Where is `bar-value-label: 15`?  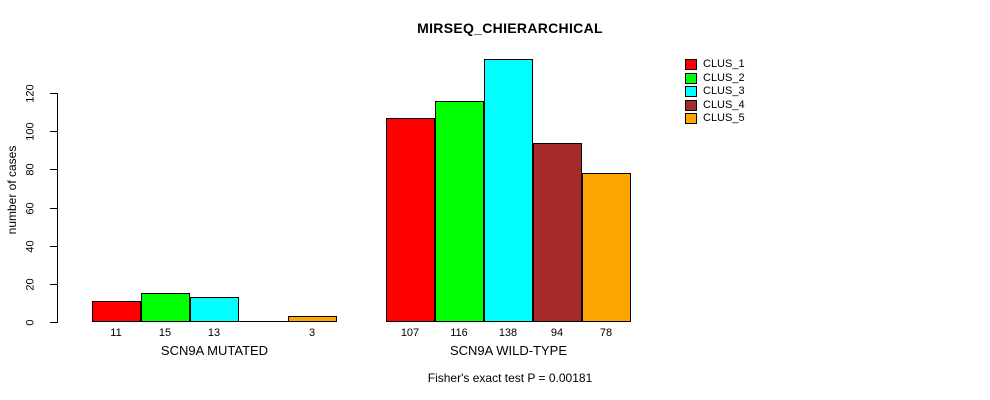 bar-value-label: 15 is located at coordinates (165, 333).